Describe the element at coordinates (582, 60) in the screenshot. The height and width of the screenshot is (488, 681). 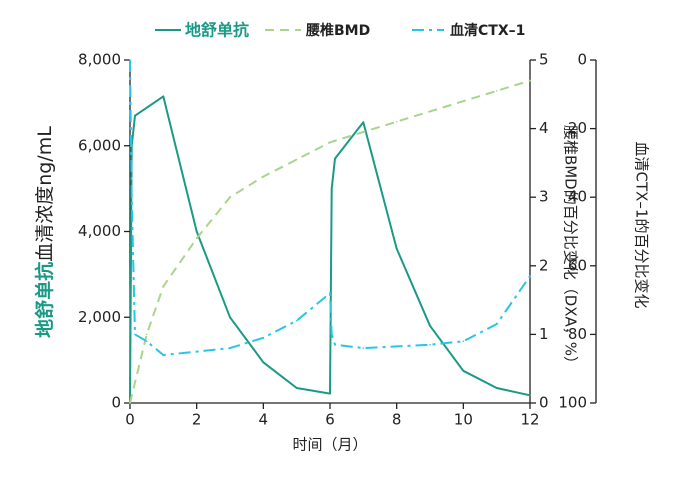
I see `right2-tick-label: 0` at that location.